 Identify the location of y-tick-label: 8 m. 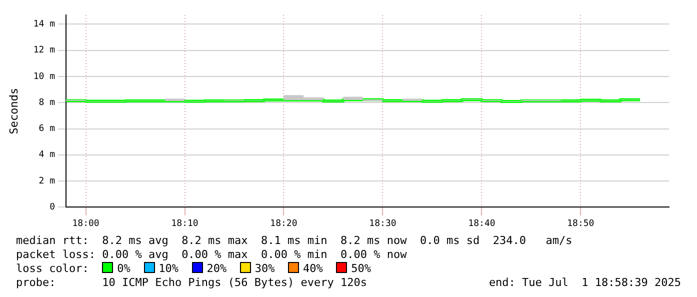
(46, 103).